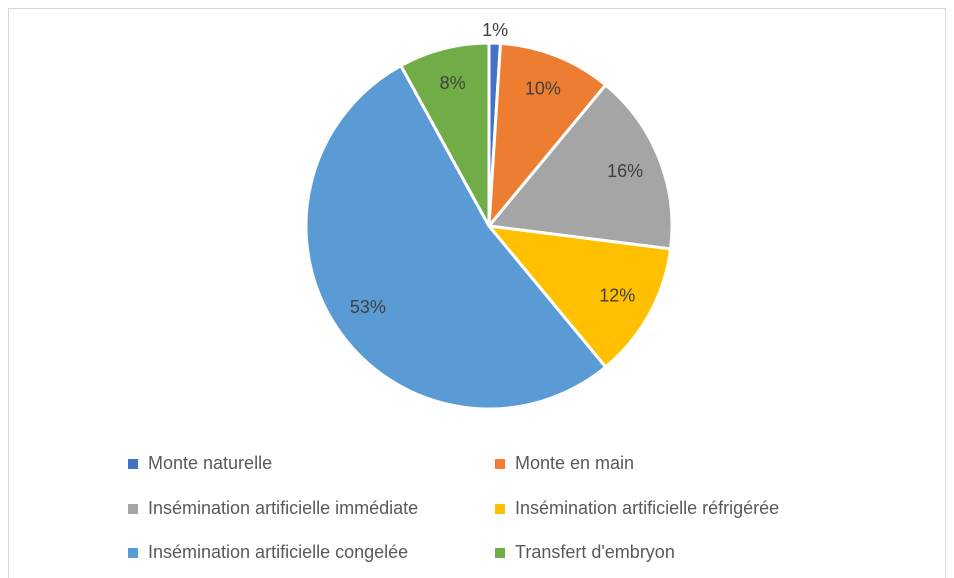 This screenshot has width=954, height=578. I want to click on data-label: 53%, so click(368, 307).